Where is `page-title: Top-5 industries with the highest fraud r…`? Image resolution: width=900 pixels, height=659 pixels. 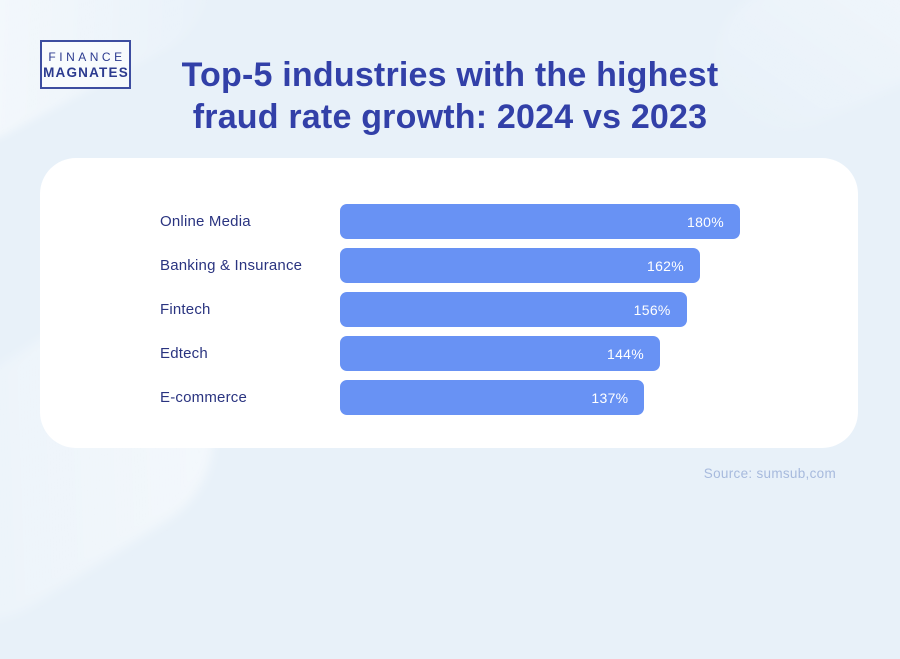
page-title: Top-5 industries with the highest fraud r… is located at coordinates (450, 96).